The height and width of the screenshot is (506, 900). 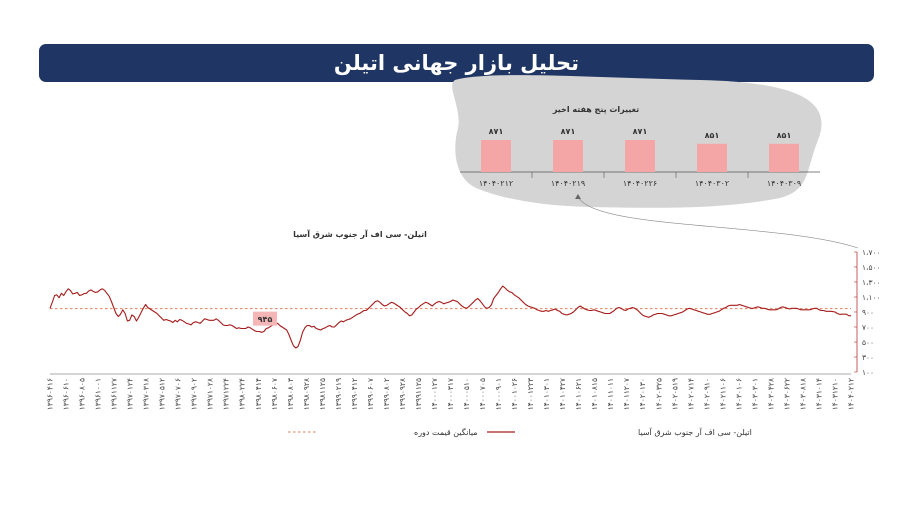 I want to click on y-tick-label: ۱۰۰, so click(x=868, y=372).